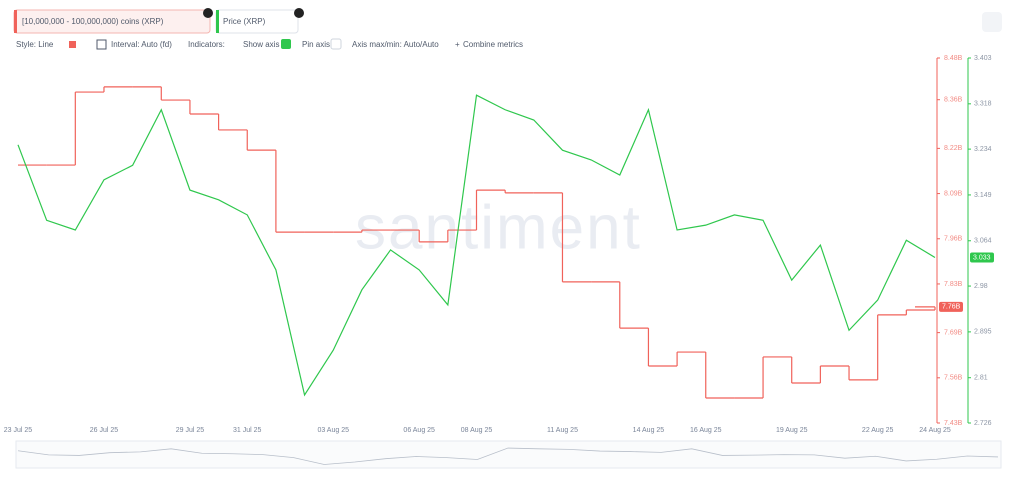 Image resolution: width=1024 pixels, height=484 pixels. I want to click on y-tick-label: 7.83B, so click(953, 284).